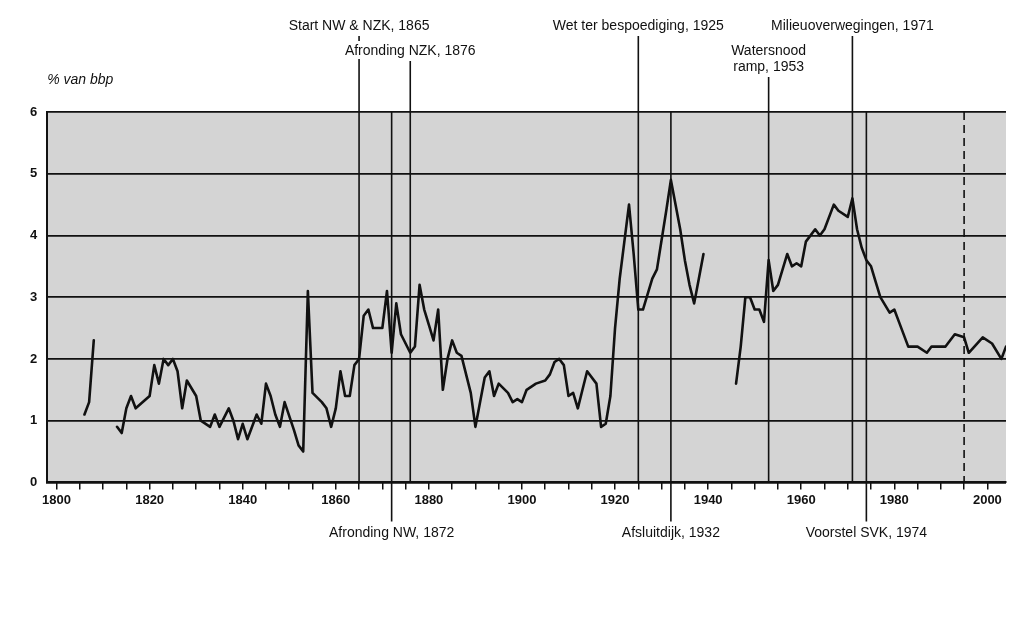  Describe the element at coordinates (708, 499) in the screenshot. I see `x-tick-label: 1940` at that location.